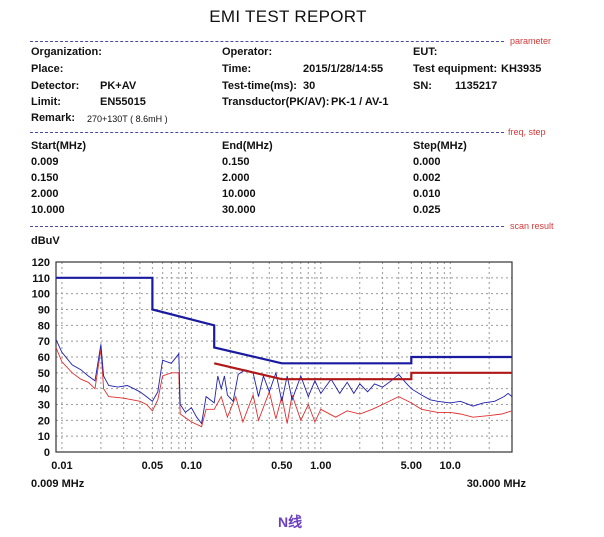 Image resolution: width=604 pixels, height=537 pixels. I want to click on y-tick-label: 50, so click(44, 374).